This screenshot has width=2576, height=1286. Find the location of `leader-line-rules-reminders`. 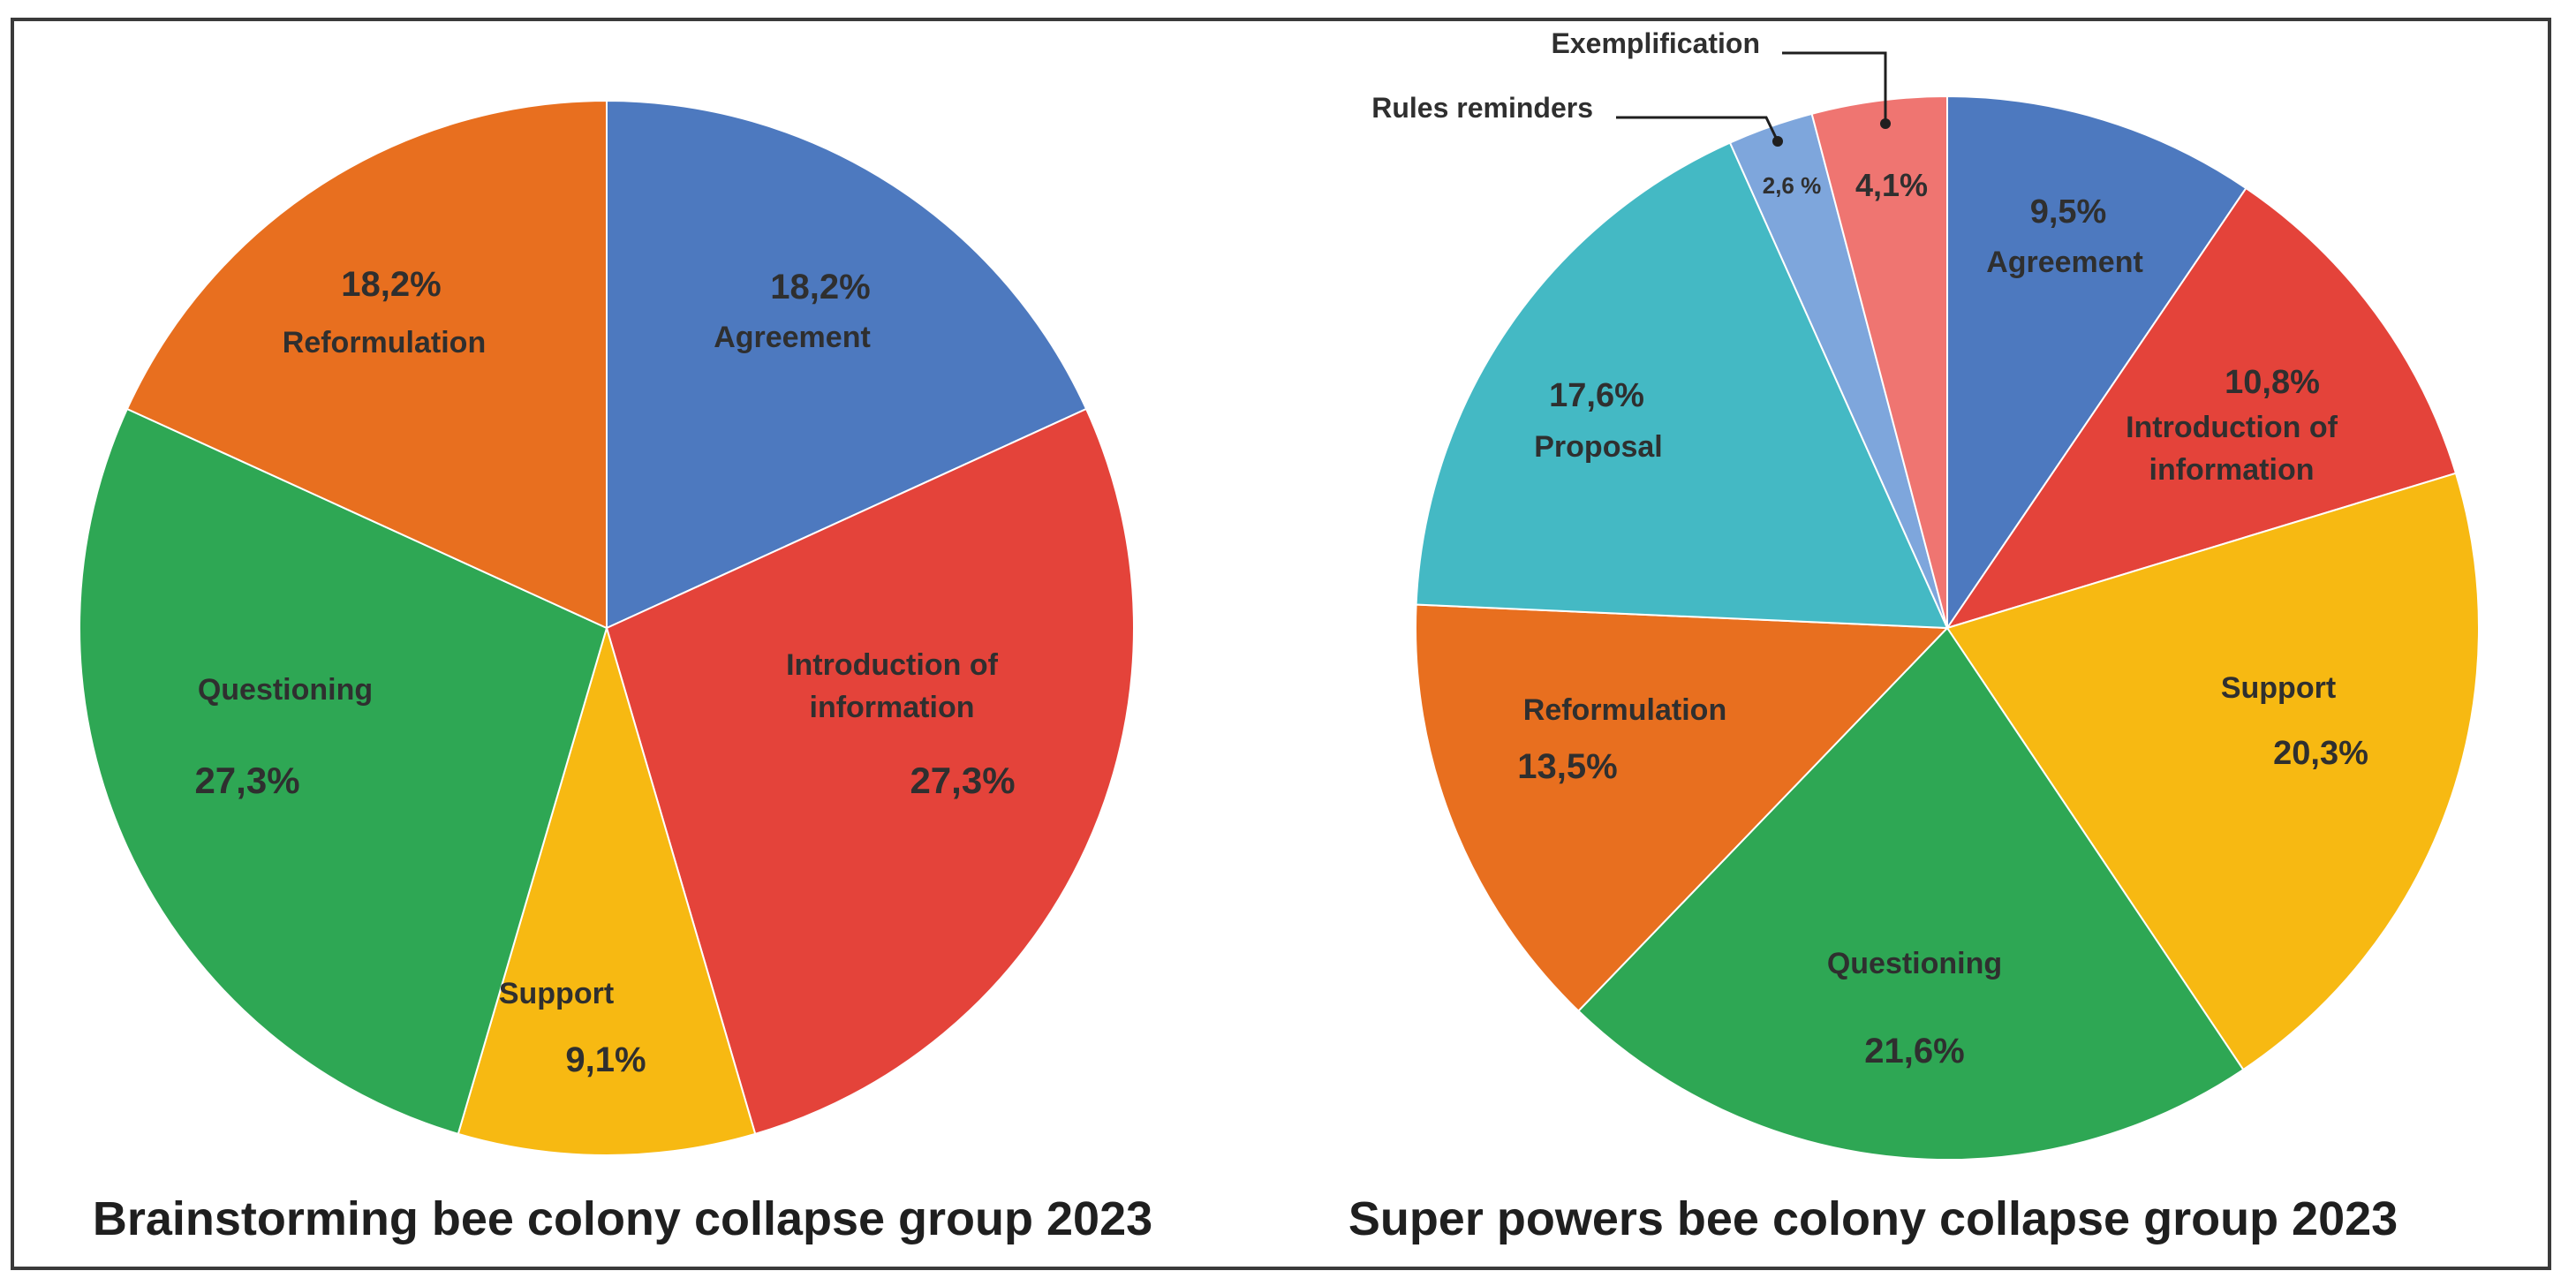

leader-line-rules-reminders is located at coordinates (1697, 129).